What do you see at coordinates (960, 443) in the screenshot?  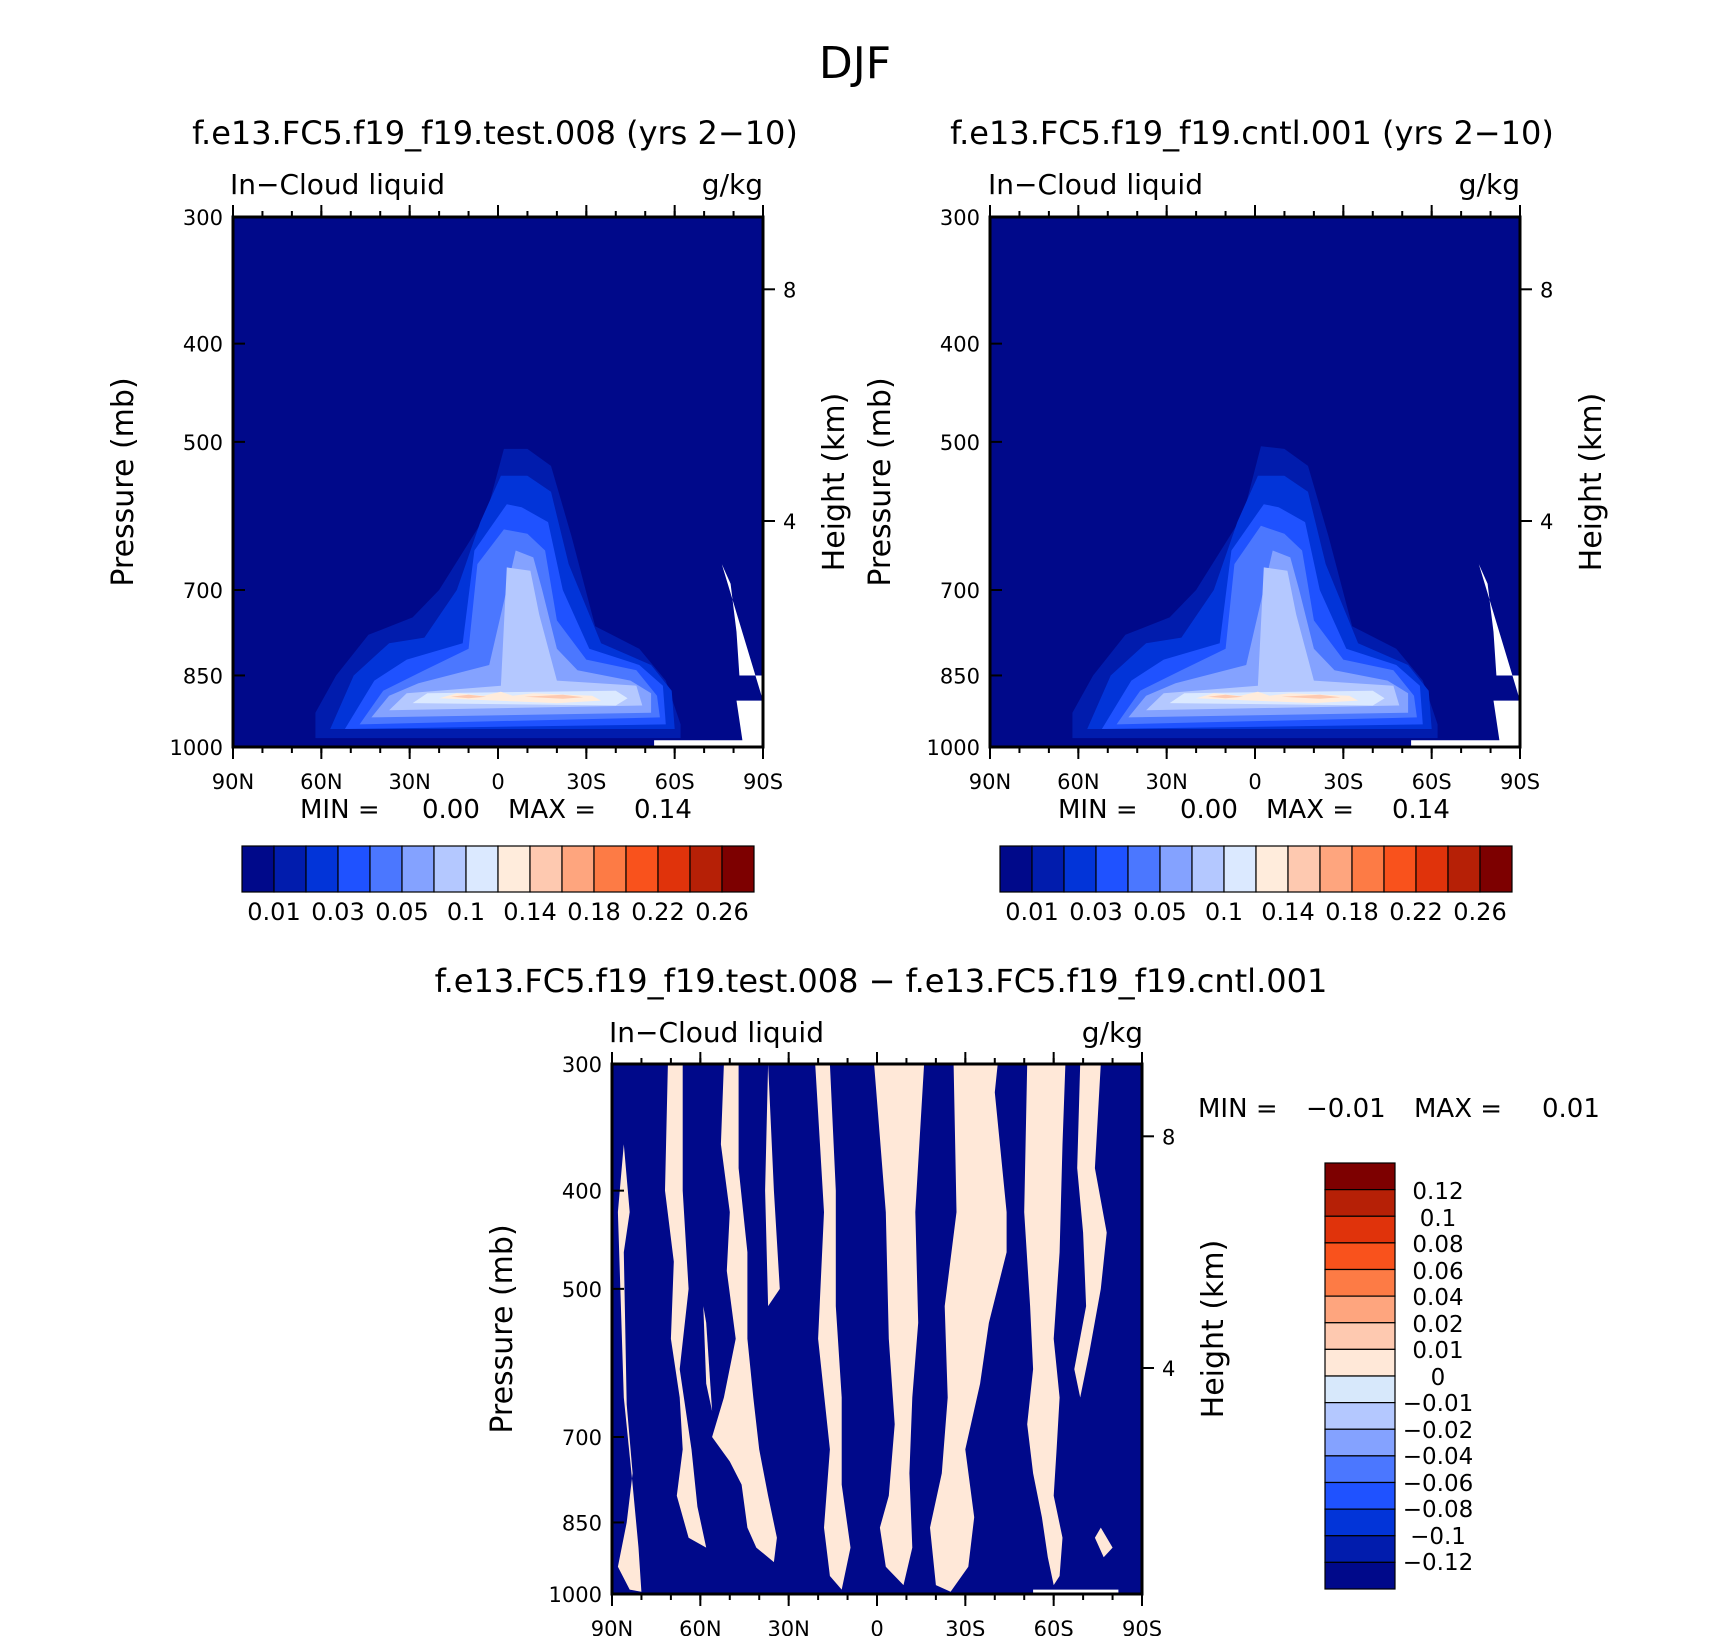 I see `y-tick-label: 500` at bounding box center [960, 443].